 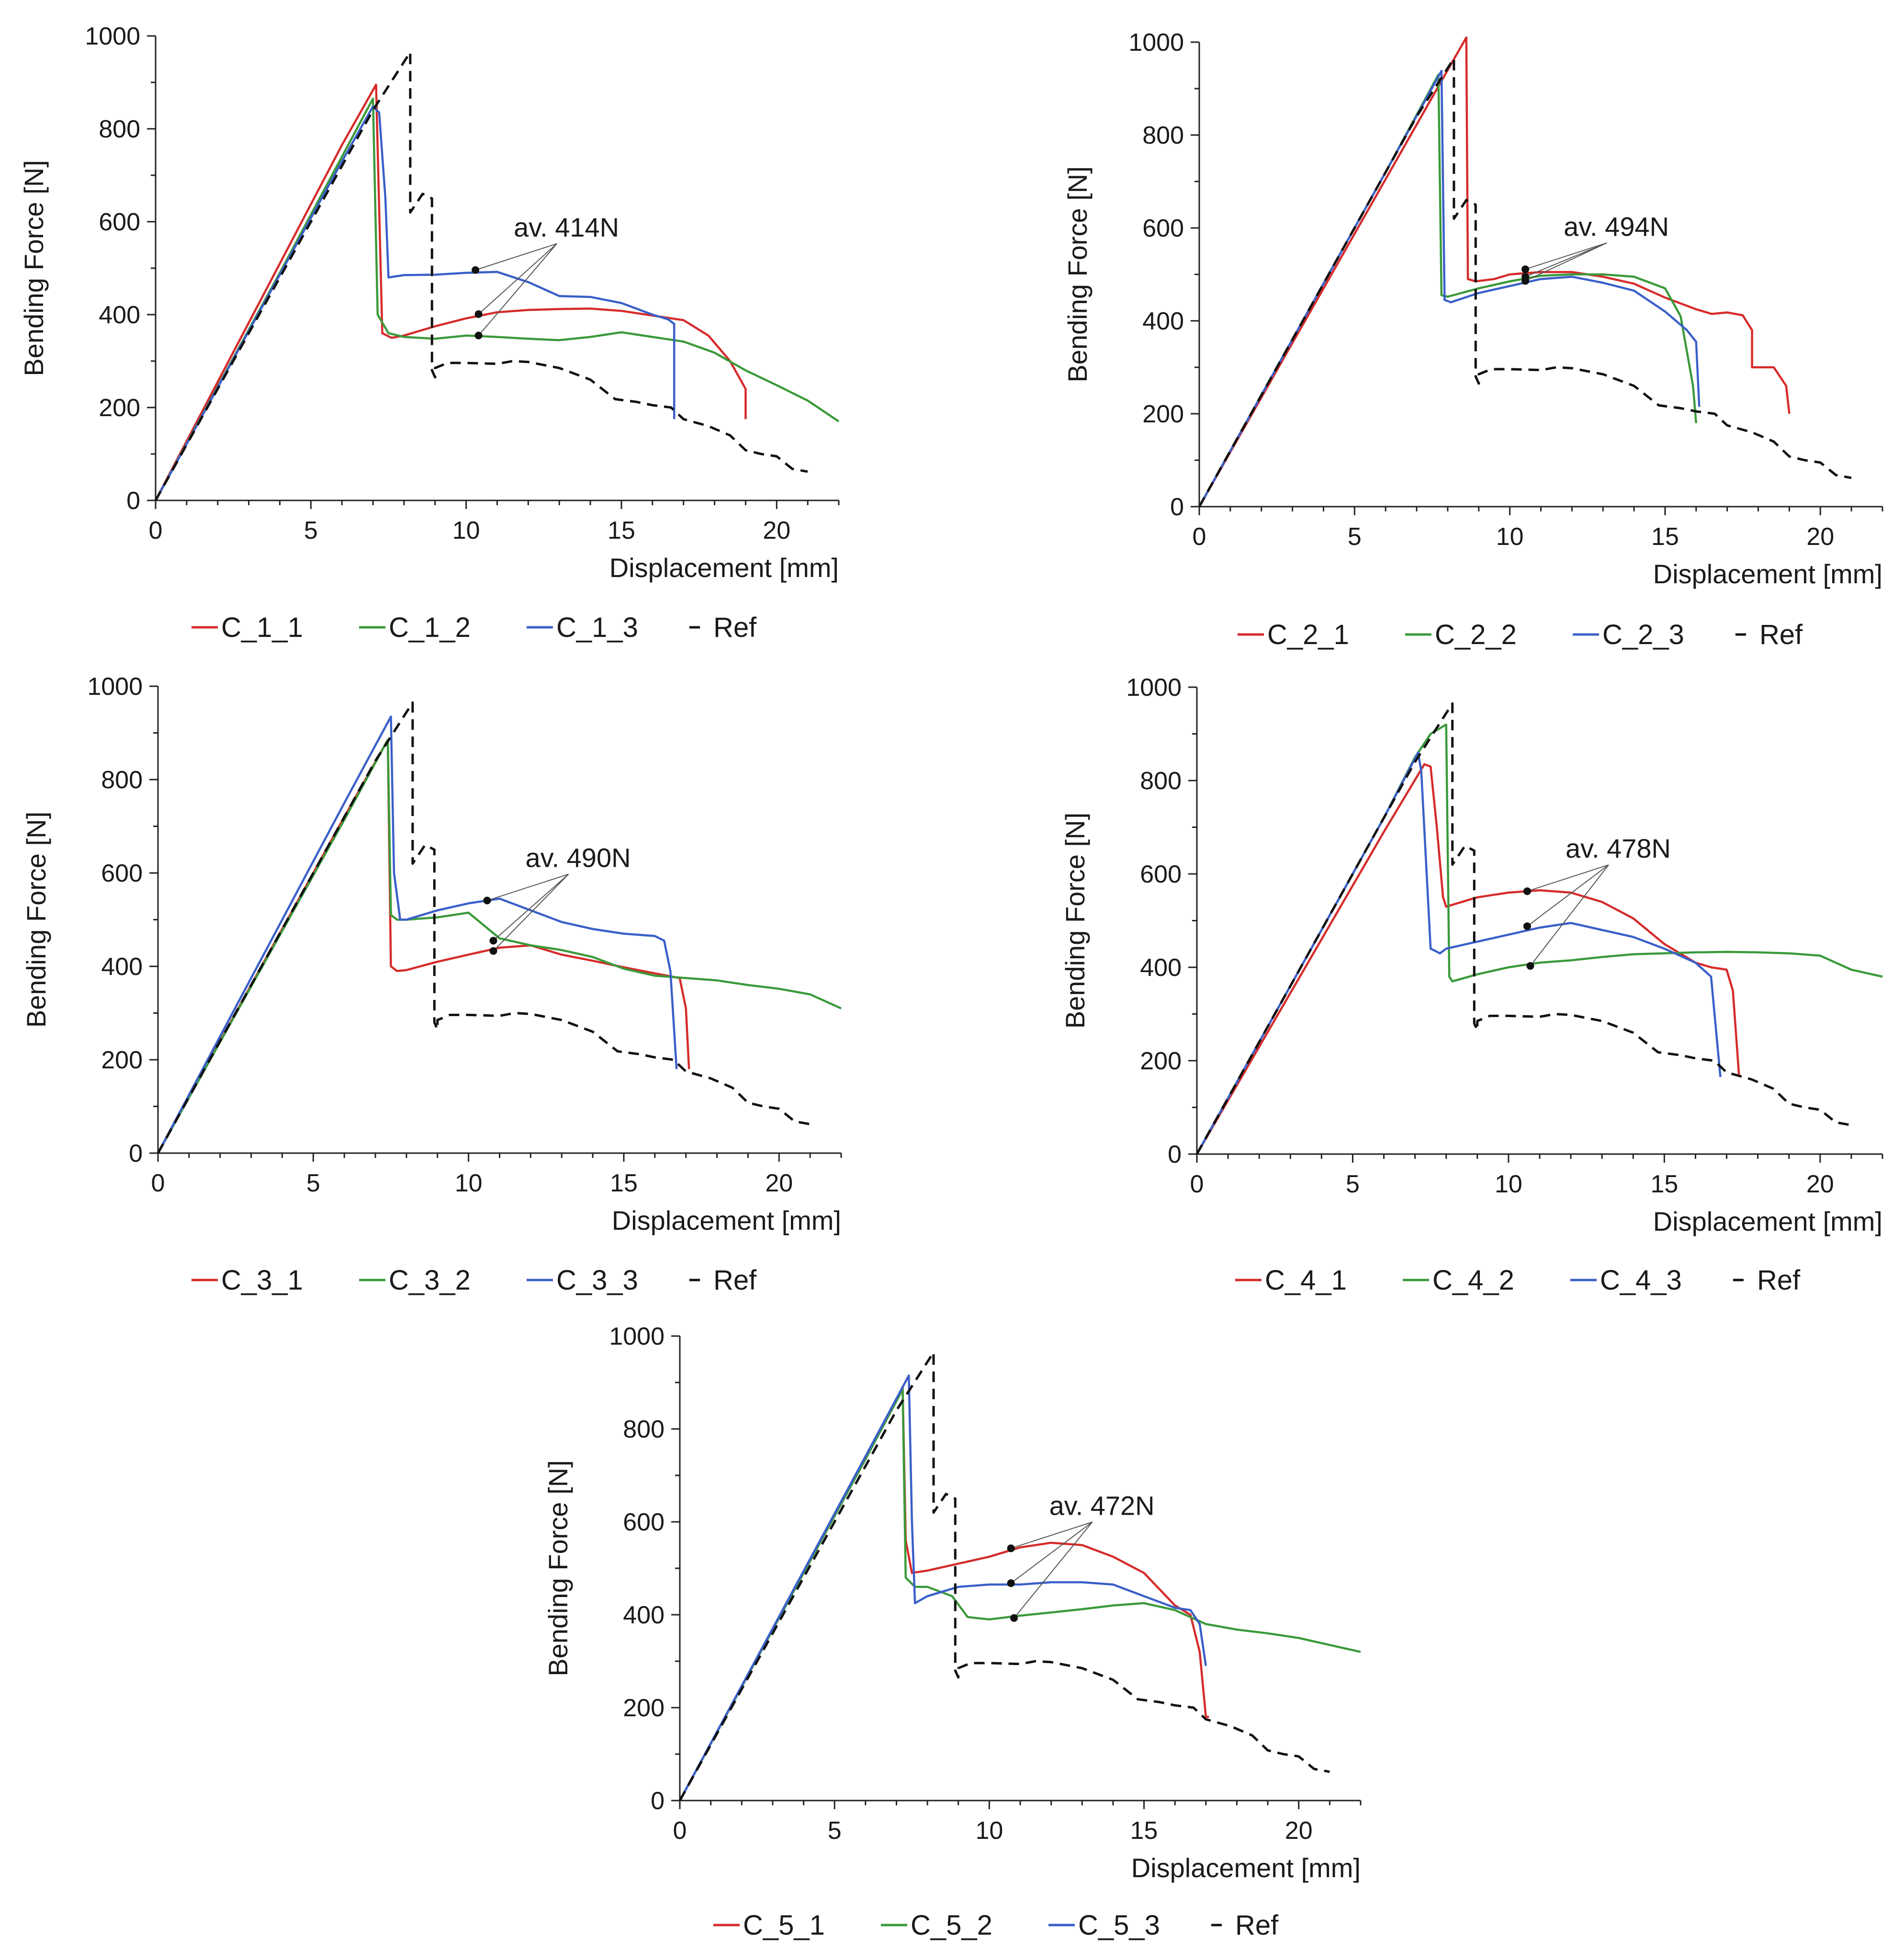 I want to click on legend-label: C_3_2, so click(x=430, y=1280).